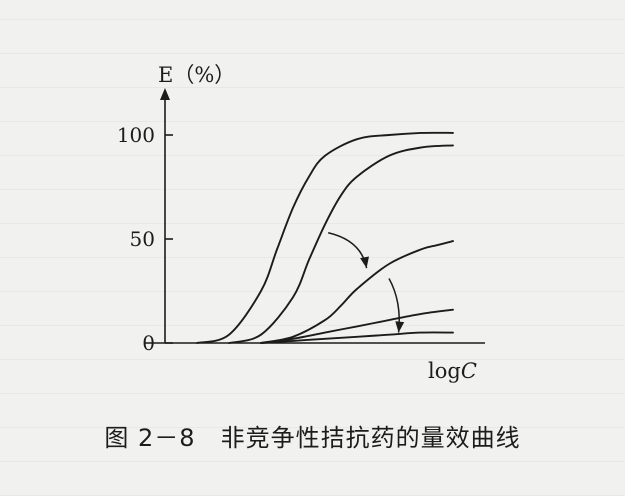 This screenshot has height=496, width=625. What do you see at coordinates (148, 343) in the screenshot?
I see `y-tick-label: 0` at bounding box center [148, 343].